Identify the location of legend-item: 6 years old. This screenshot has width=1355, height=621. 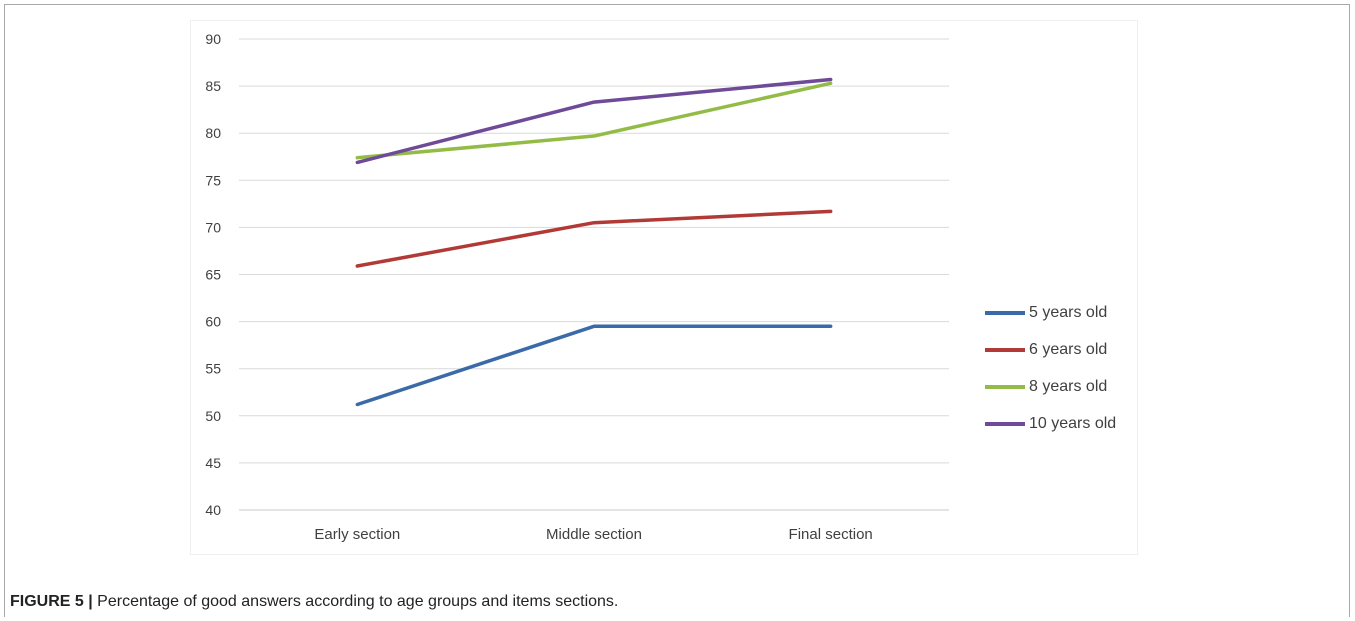
(1070, 349).